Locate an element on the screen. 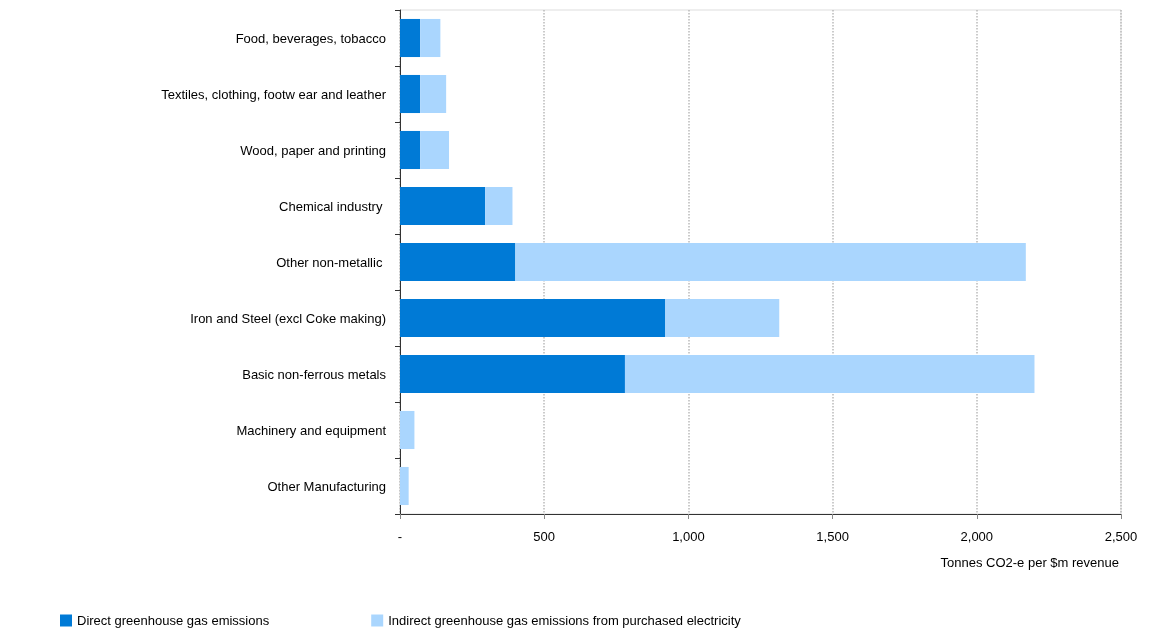 This screenshot has width=1162, height=644. y-tick-label: Iron and Steel (excl Coke making) is located at coordinates (288, 318).